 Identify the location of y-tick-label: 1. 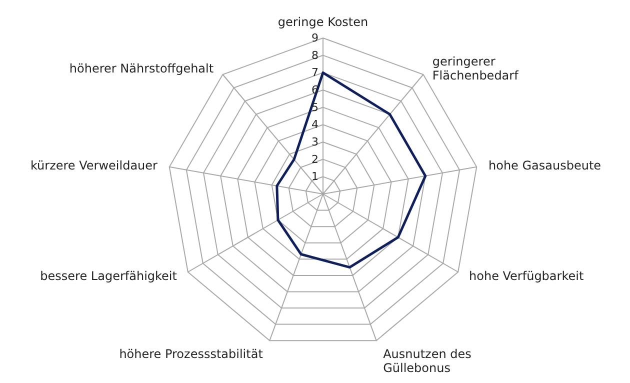
(315, 177).